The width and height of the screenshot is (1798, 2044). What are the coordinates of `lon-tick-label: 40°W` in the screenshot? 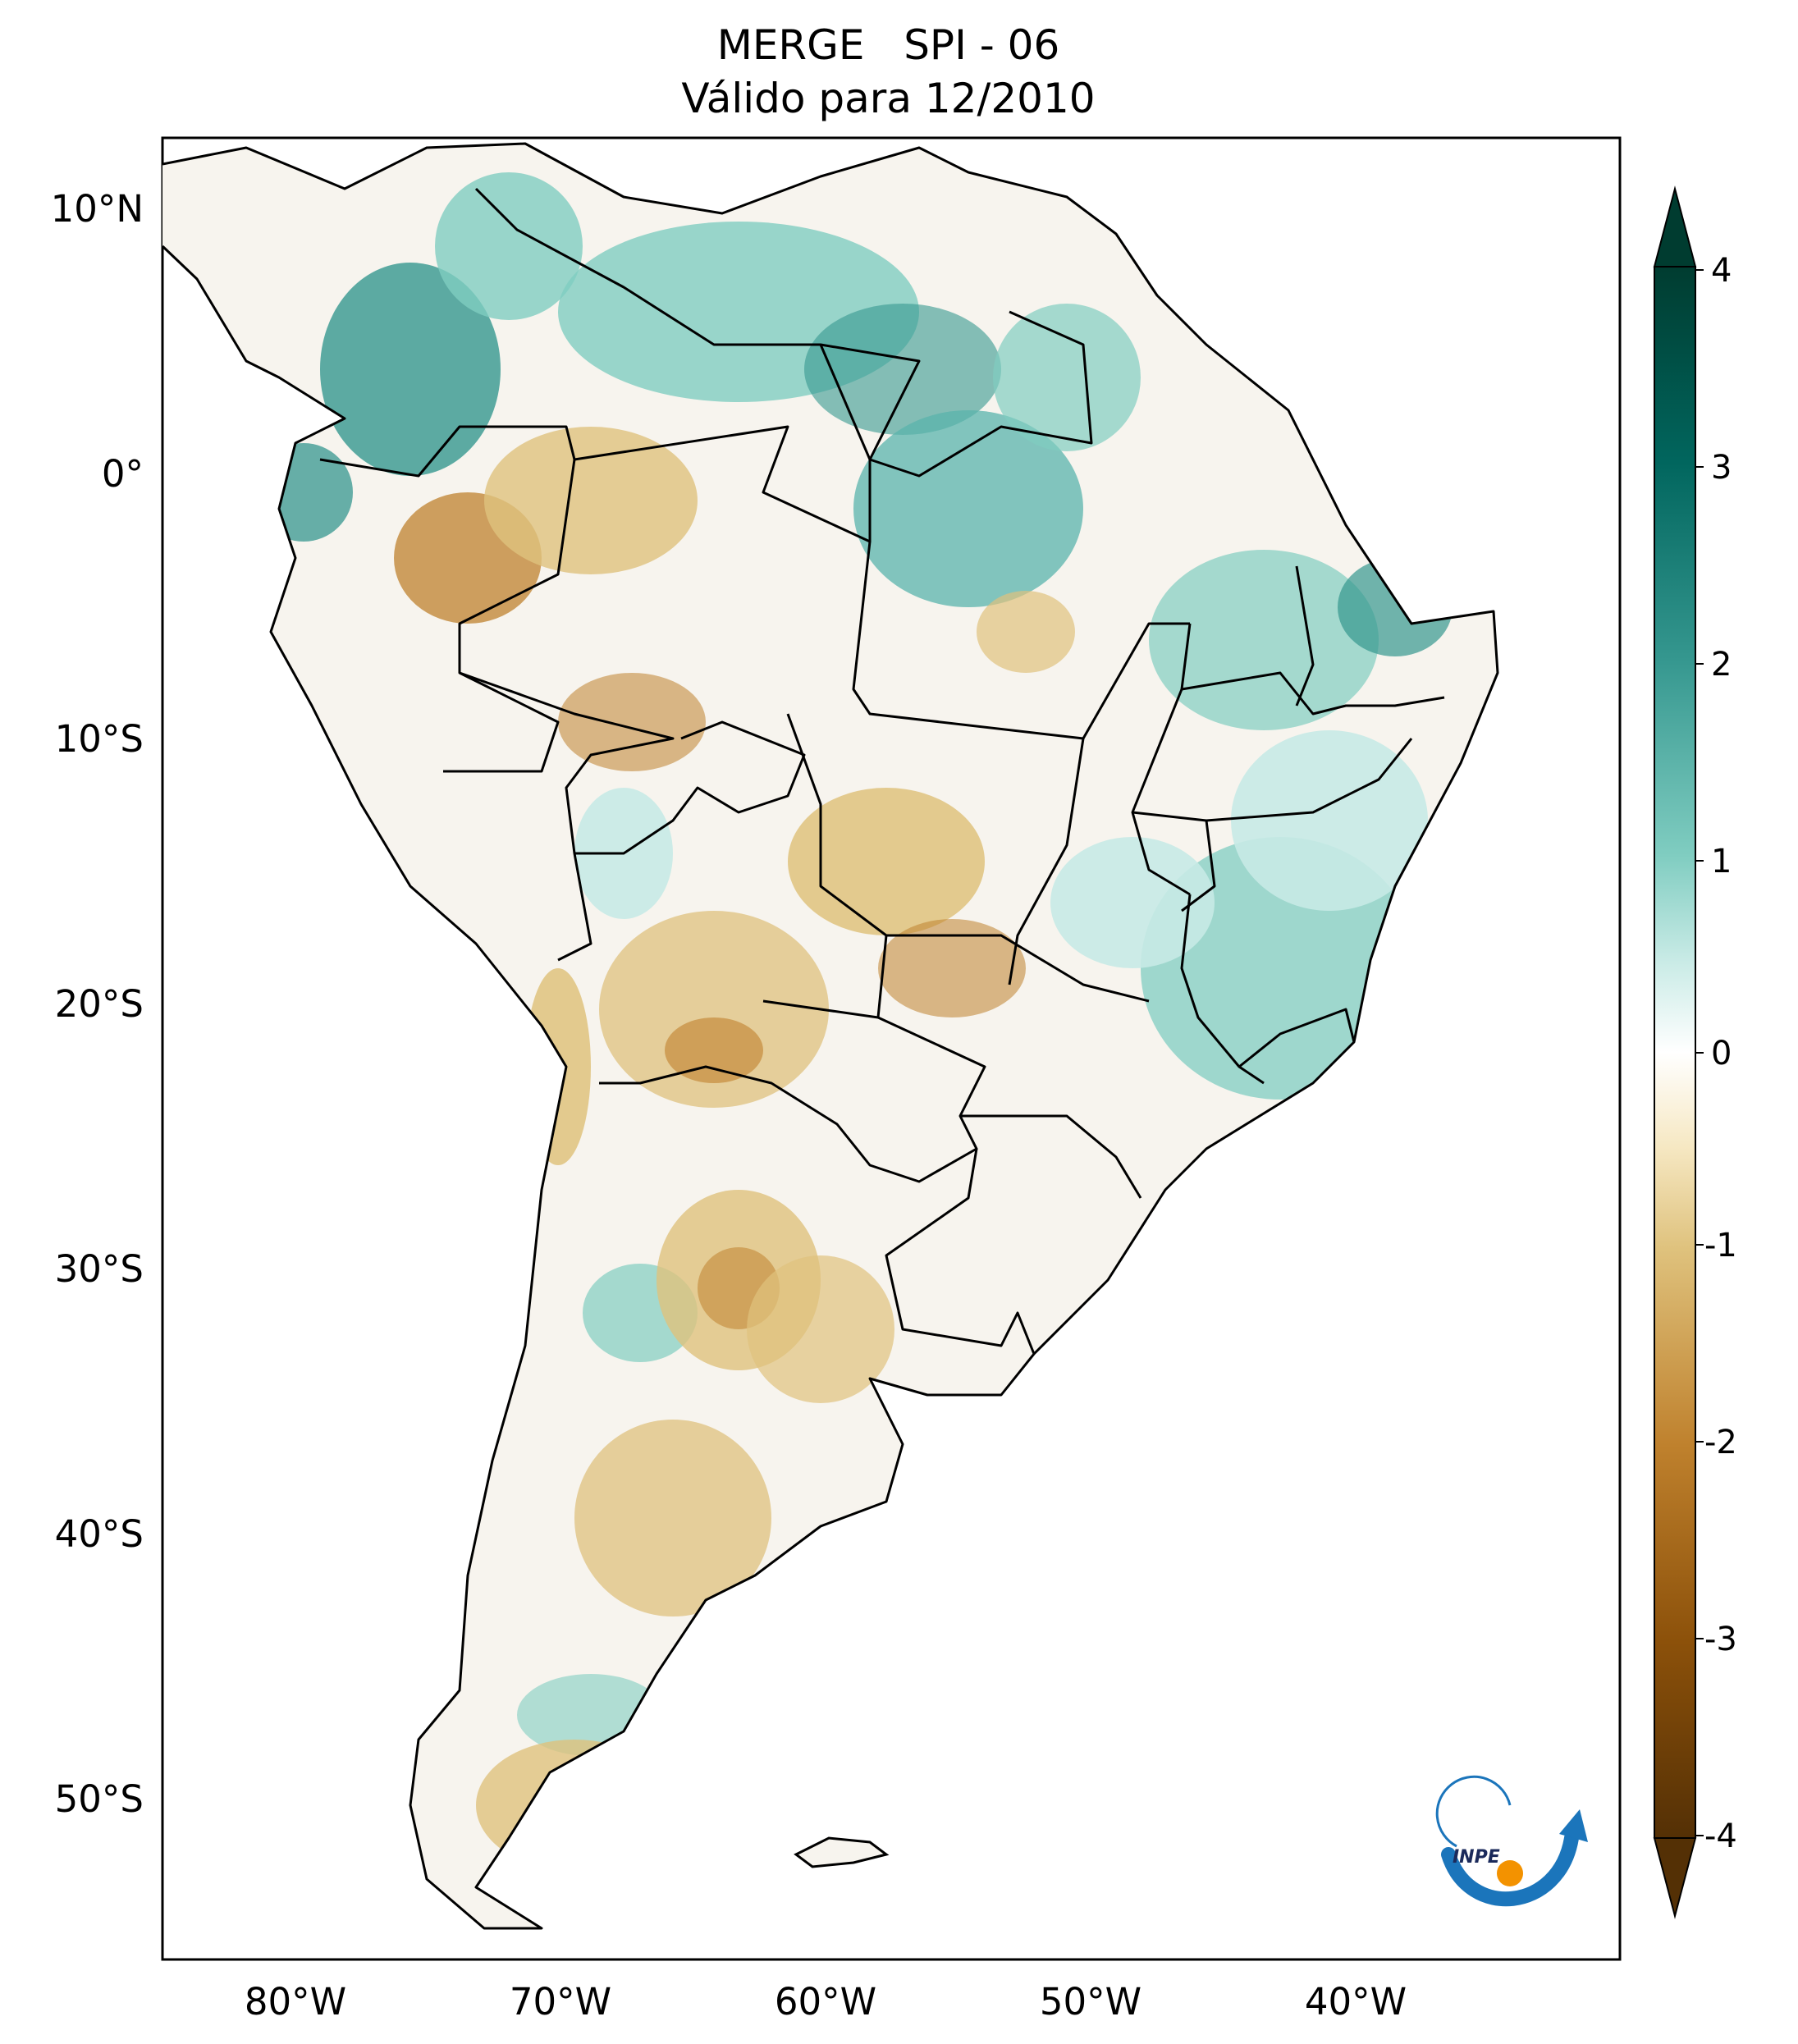 It's located at (1356, 2002).